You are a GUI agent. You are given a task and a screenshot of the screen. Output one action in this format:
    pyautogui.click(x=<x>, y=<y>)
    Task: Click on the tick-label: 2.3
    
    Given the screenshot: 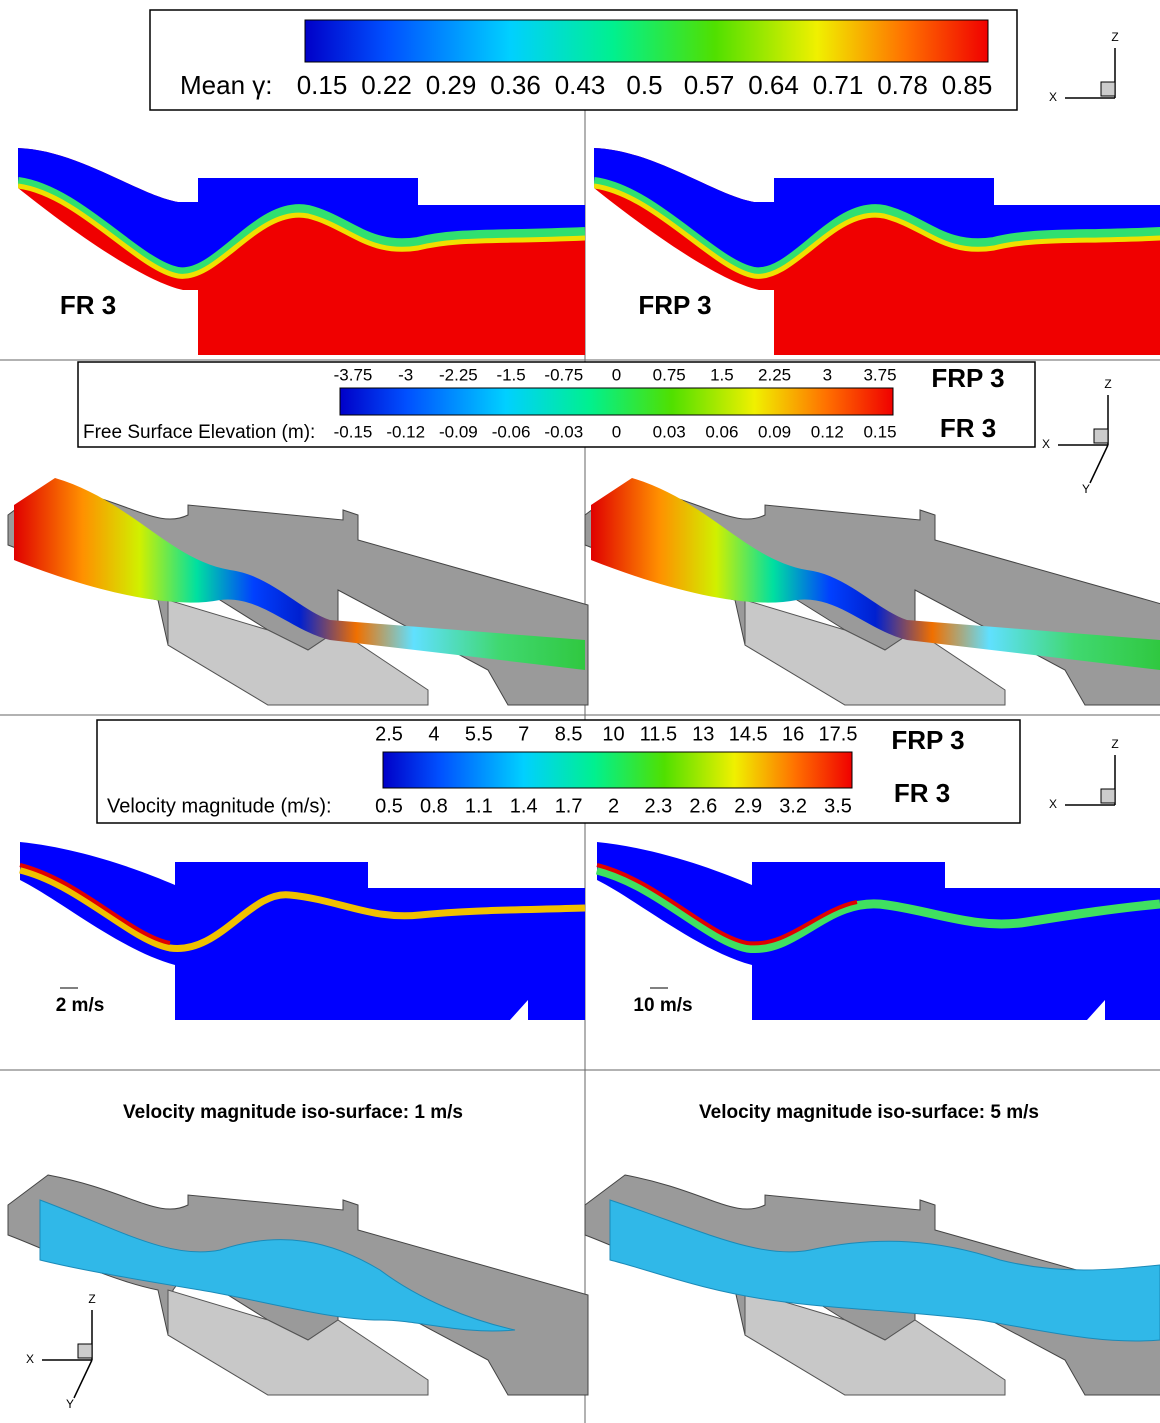 What is the action you would take?
    pyautogui.click(x=658, y=806)
    